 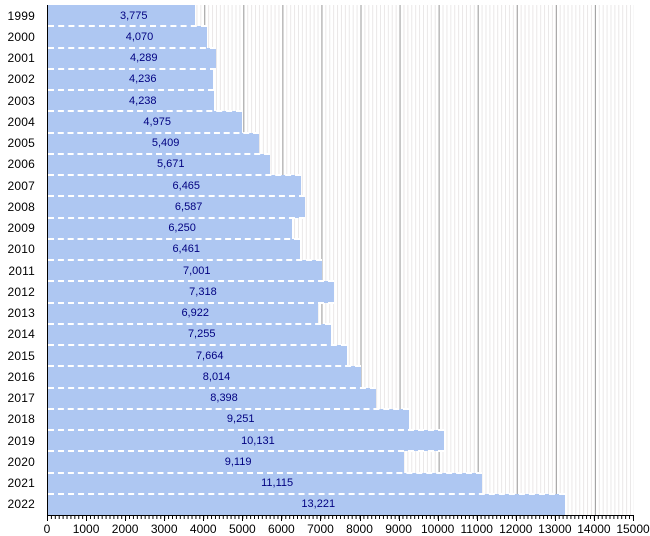 What do you see at coordinates (341, 163) in the screenshot?
I see `bar-row-2006: 5,671` at bounding box center [341, 163].